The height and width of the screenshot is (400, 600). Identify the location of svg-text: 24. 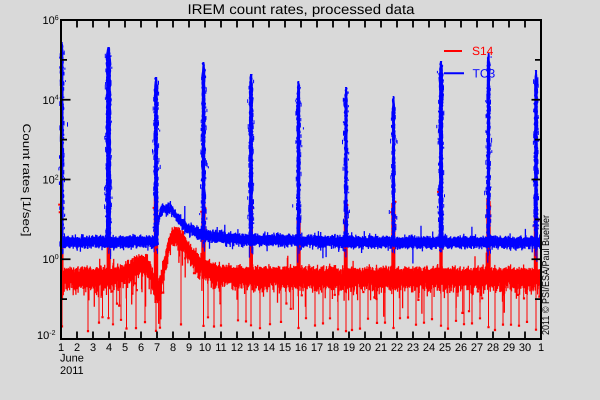
(429, 348).